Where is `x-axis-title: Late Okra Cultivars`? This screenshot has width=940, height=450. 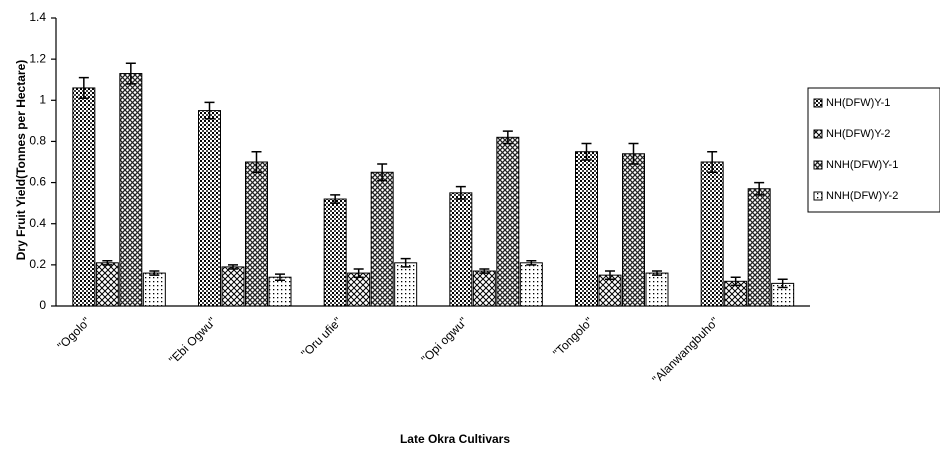
x-axis-title: Late Okra Cultivars is located at coordinates (455, 439).